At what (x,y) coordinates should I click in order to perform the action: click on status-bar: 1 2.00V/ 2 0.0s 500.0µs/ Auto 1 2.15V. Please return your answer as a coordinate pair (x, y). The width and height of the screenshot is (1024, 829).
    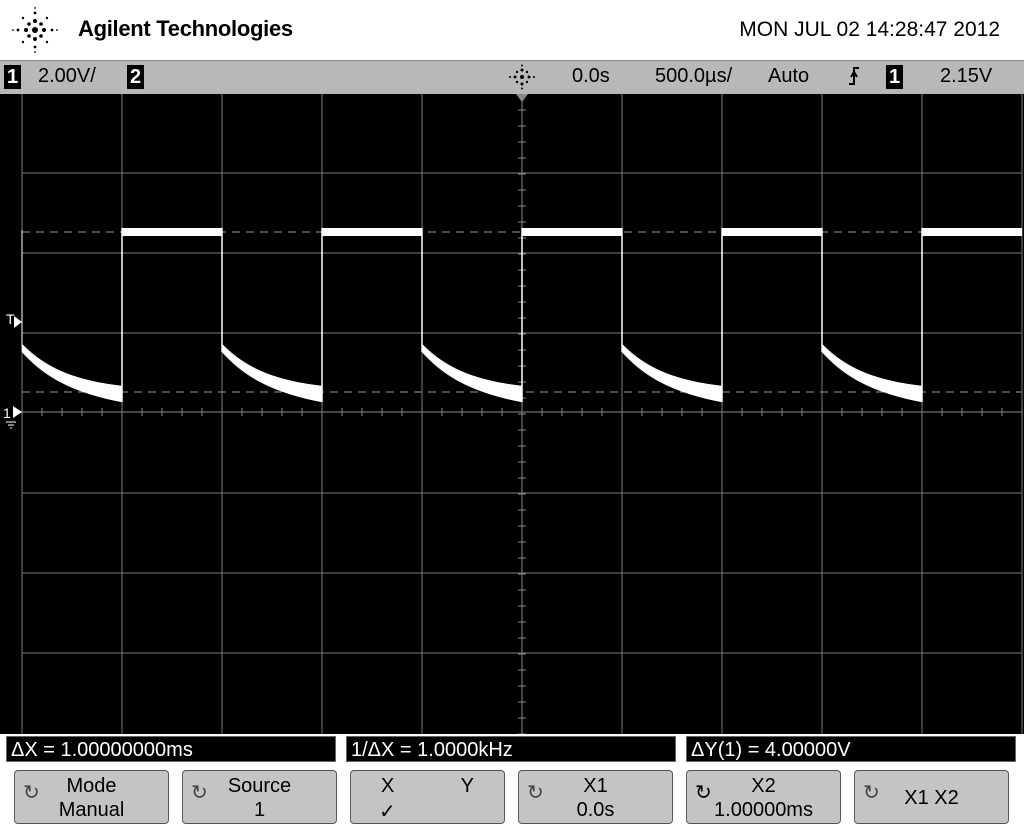
    Looking at the image, I should click on (512, 77).